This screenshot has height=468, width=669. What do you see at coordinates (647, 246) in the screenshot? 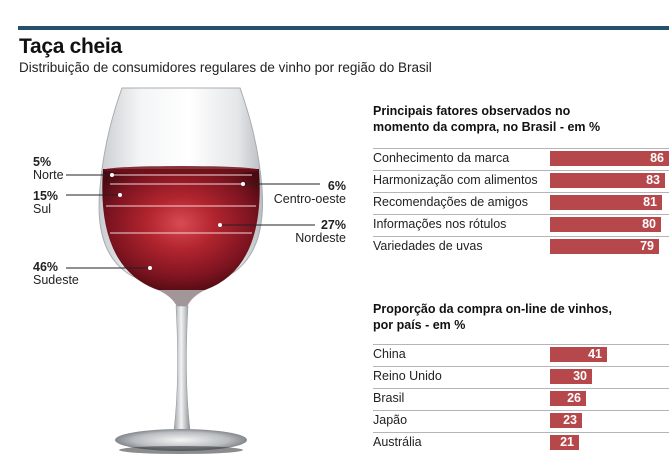
I see `factor-value-label: 79` at bounding box center [647, 246].